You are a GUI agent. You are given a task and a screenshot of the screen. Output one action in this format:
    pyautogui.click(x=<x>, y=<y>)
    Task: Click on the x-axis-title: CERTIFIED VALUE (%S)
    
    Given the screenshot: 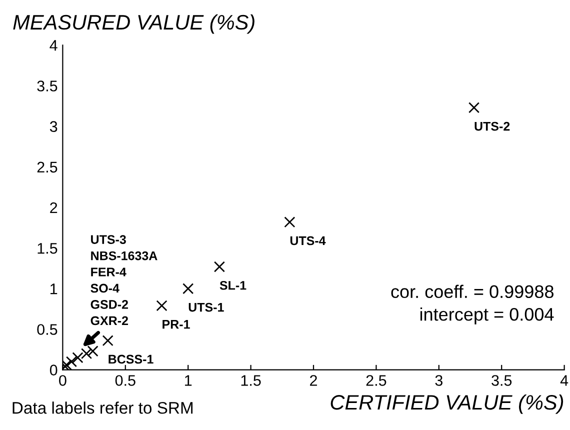 What is the action you would take?
    pyautogui.click(x=447, y=404)
    